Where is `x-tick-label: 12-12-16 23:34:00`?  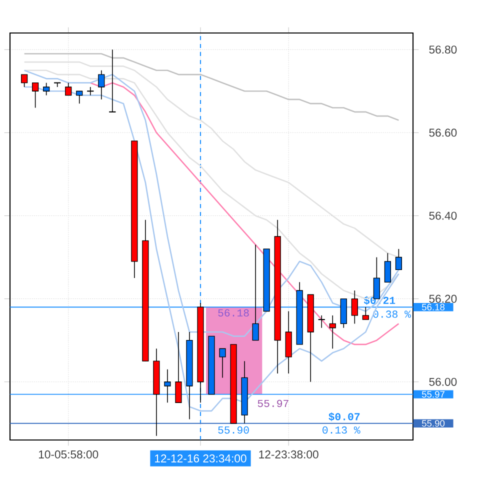 x-tick-label: 12-12-16 23:34:00 is located at coordinates (200, 458).